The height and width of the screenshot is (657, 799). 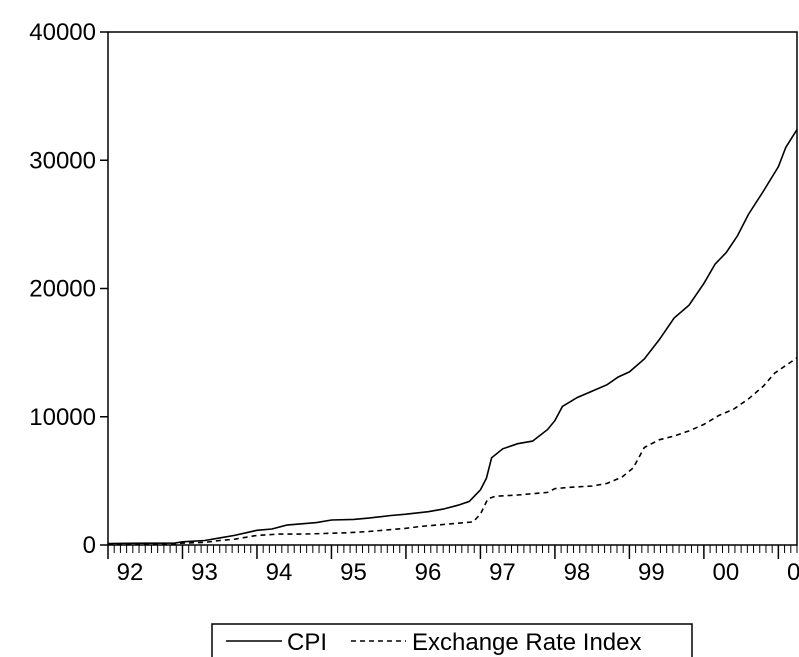 What do you see at coordinates (62, 417) in the screenshot?
I see `y-tick-label: 10000` at bounding box center [62, 417].